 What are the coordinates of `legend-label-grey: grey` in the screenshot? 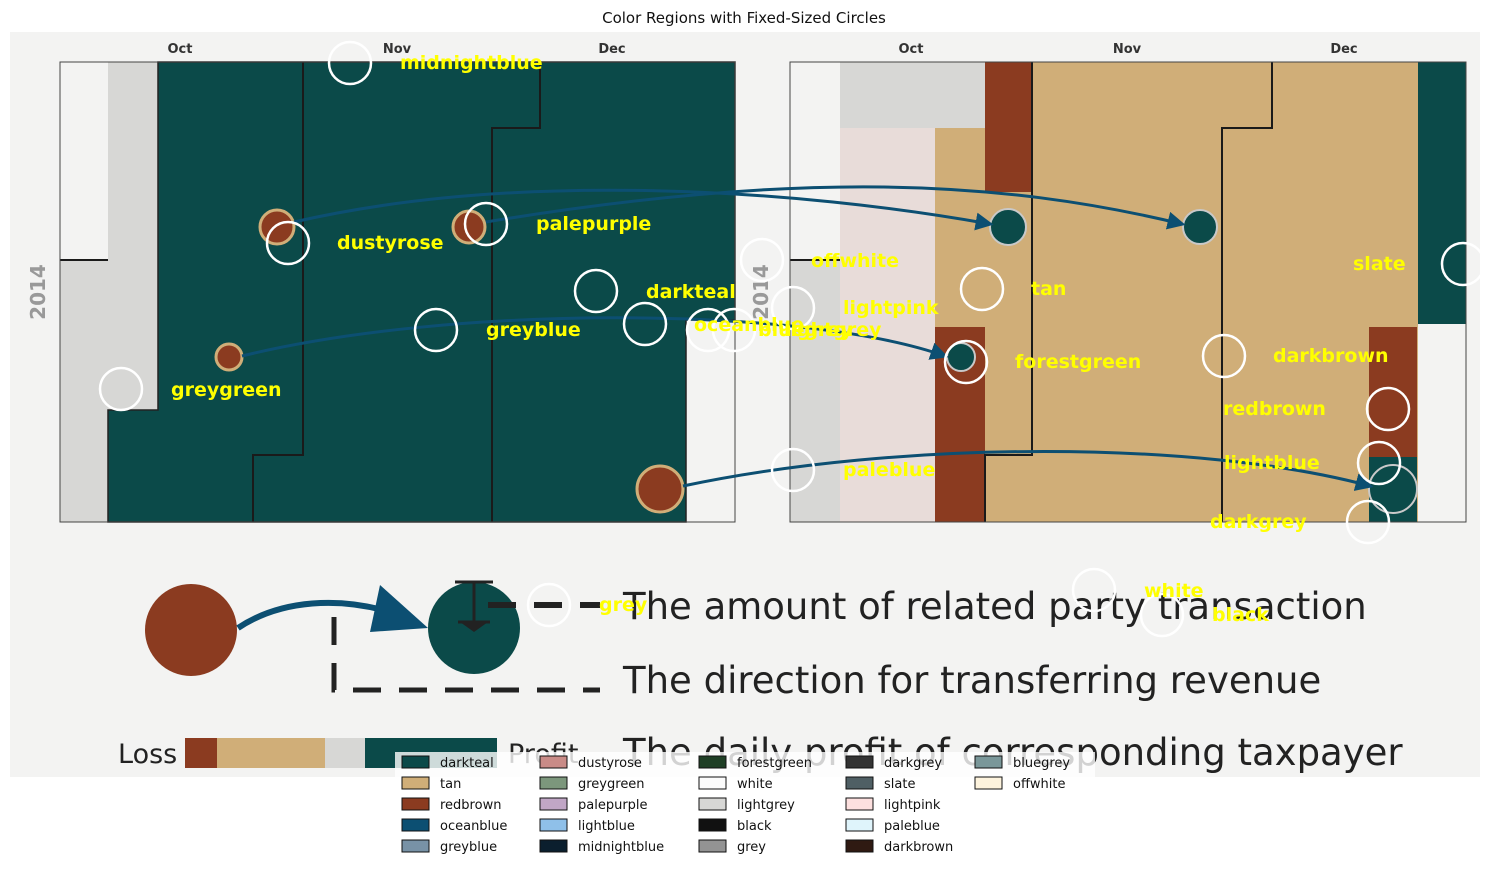 It's located at (751, 847).